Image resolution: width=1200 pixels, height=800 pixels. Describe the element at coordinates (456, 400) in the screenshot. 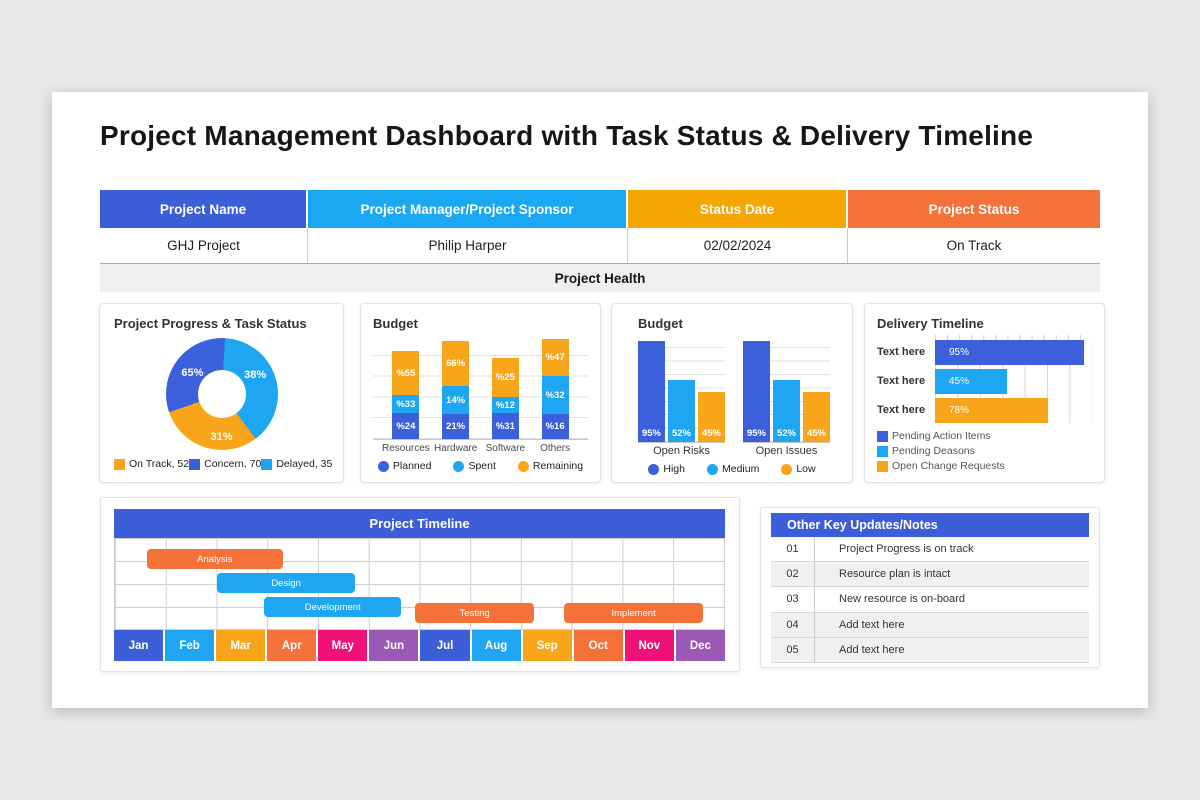

I see `segment-spent: 14%` at that location.